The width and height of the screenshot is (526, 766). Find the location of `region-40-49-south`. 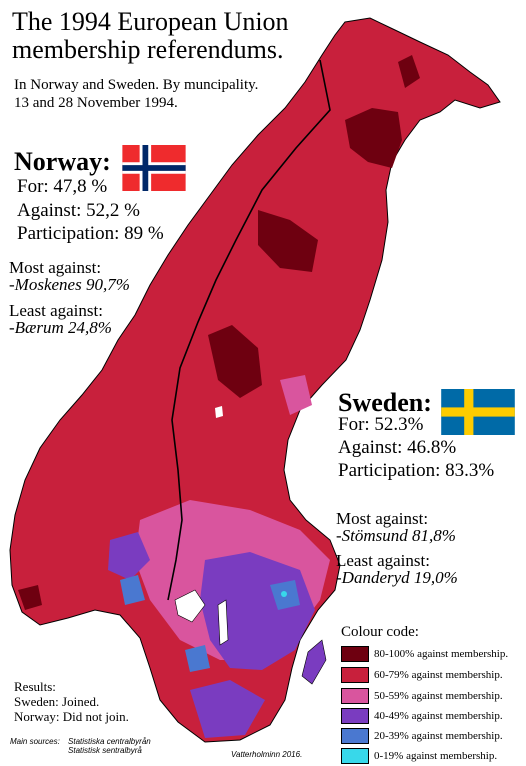

region-40-49-south is located at coordinates (257, 611).